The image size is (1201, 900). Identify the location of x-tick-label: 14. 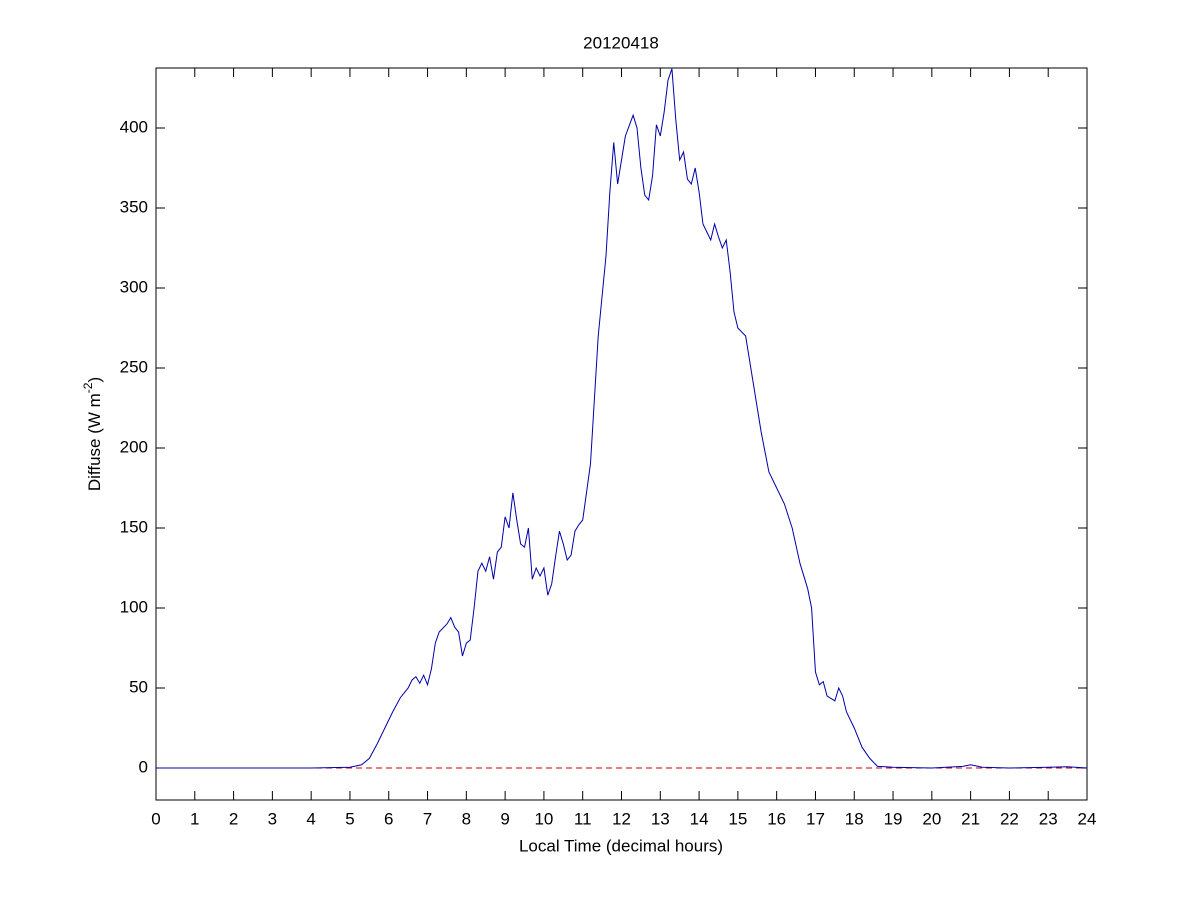
(699, 818).